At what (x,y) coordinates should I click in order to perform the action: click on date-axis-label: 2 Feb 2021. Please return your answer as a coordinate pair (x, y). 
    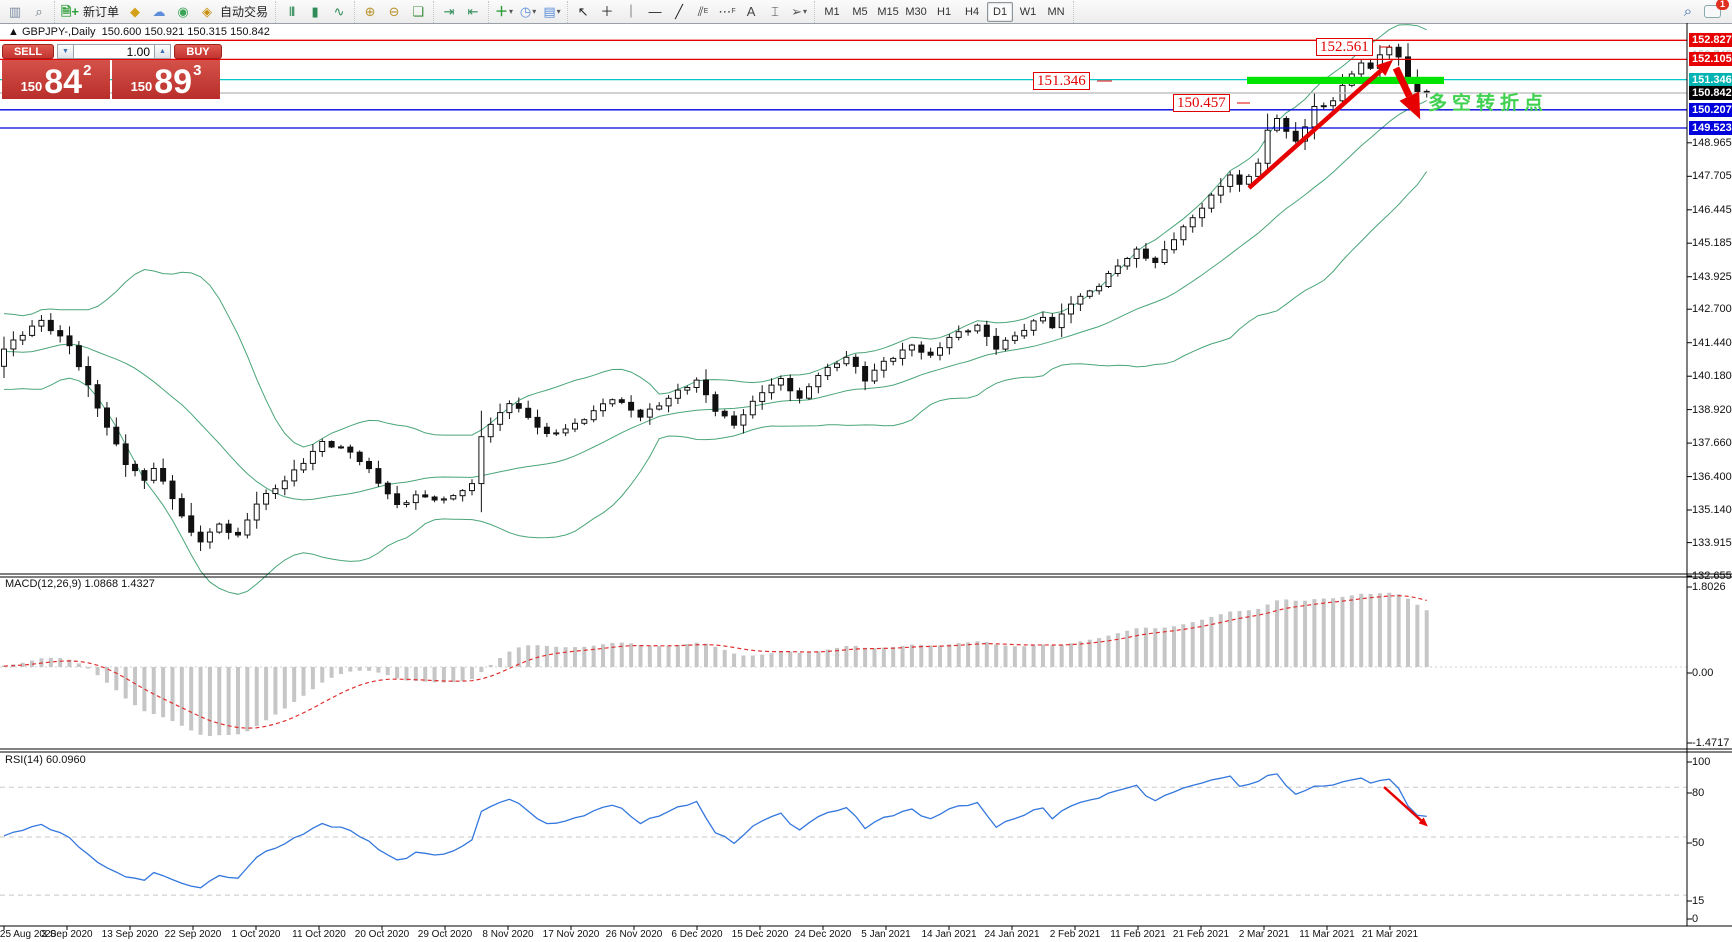
    Looking at the image, I should click on (1075, 934).